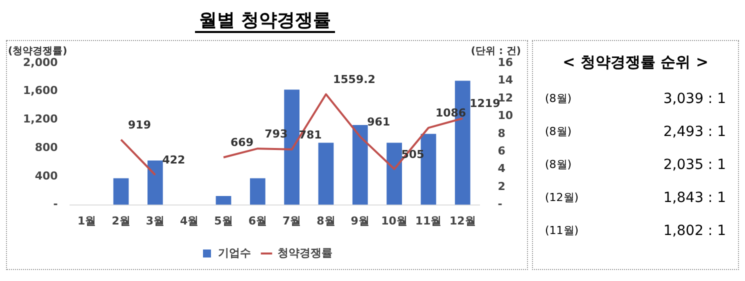 The image size is (745, 281). Describe the element at coordinates (562, 230) in the screenshot. I see `text: (11월)` at that location.